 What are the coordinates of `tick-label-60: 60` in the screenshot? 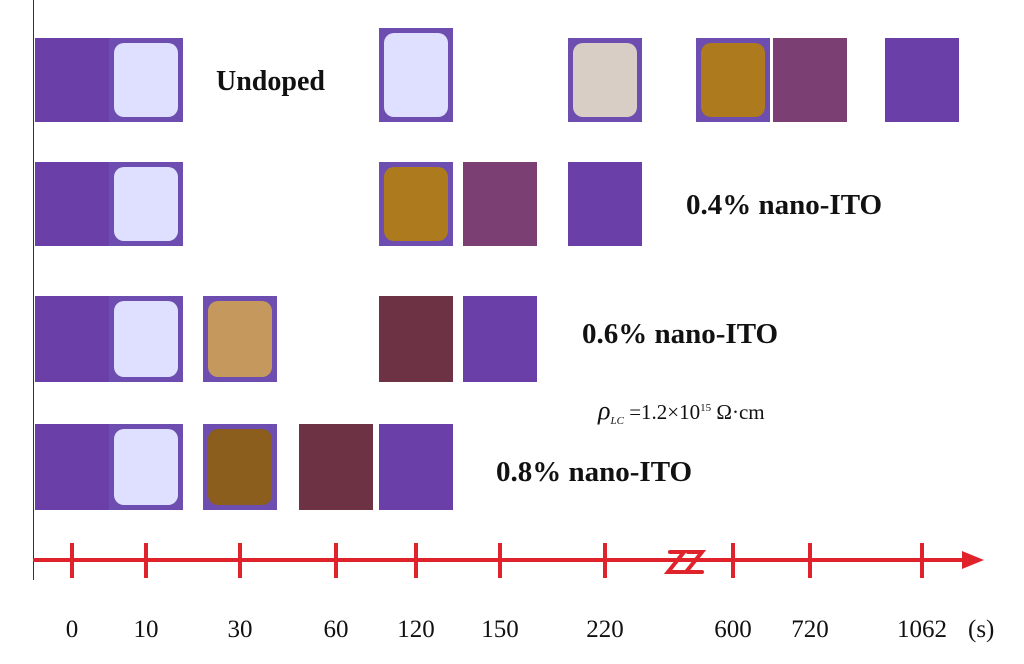 It's located at (336, 629).